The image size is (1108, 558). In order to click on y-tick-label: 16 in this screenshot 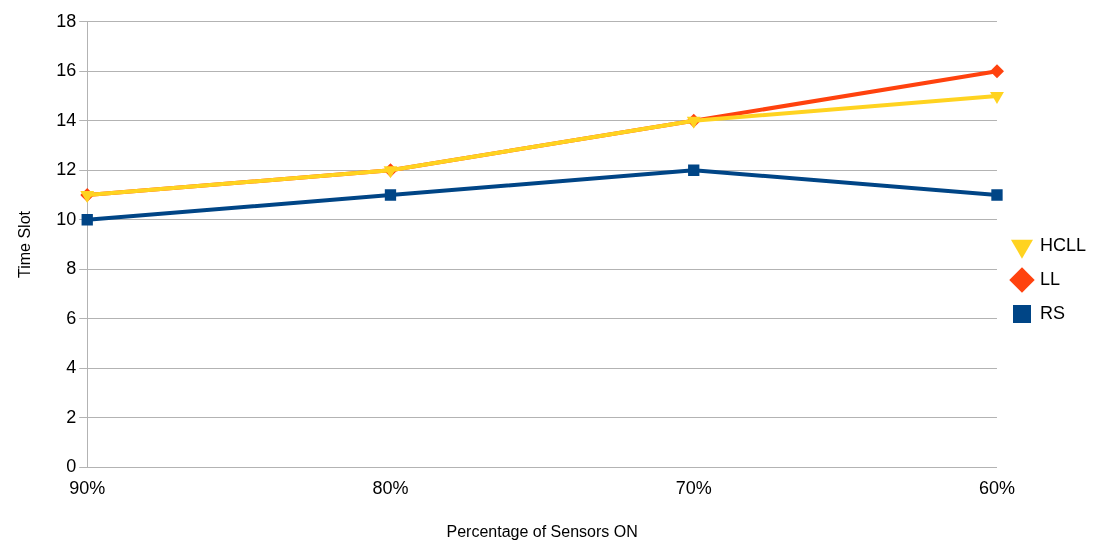, I will do `click(66, 70)`.